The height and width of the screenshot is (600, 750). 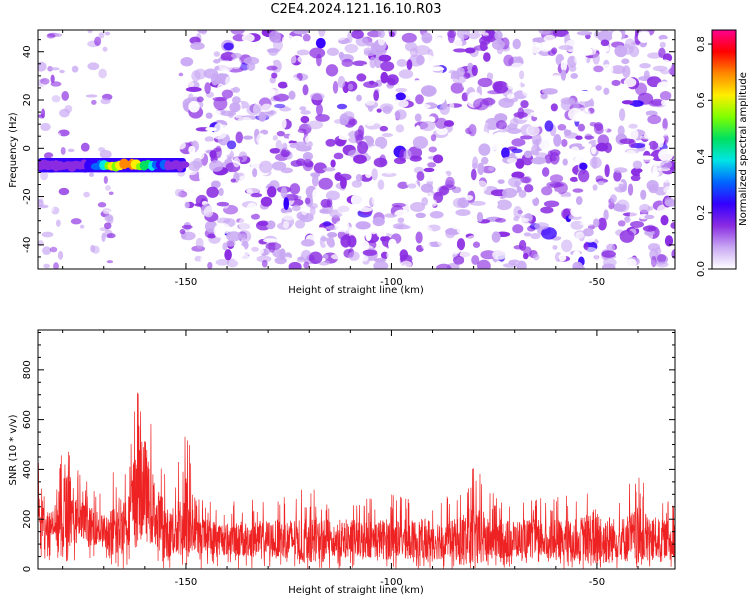 What do you see at coordinates (356, 290) in the screenshot?
I see `spectrogram-x-label: Height of straight line (km)` at bounding box center [356, 290].